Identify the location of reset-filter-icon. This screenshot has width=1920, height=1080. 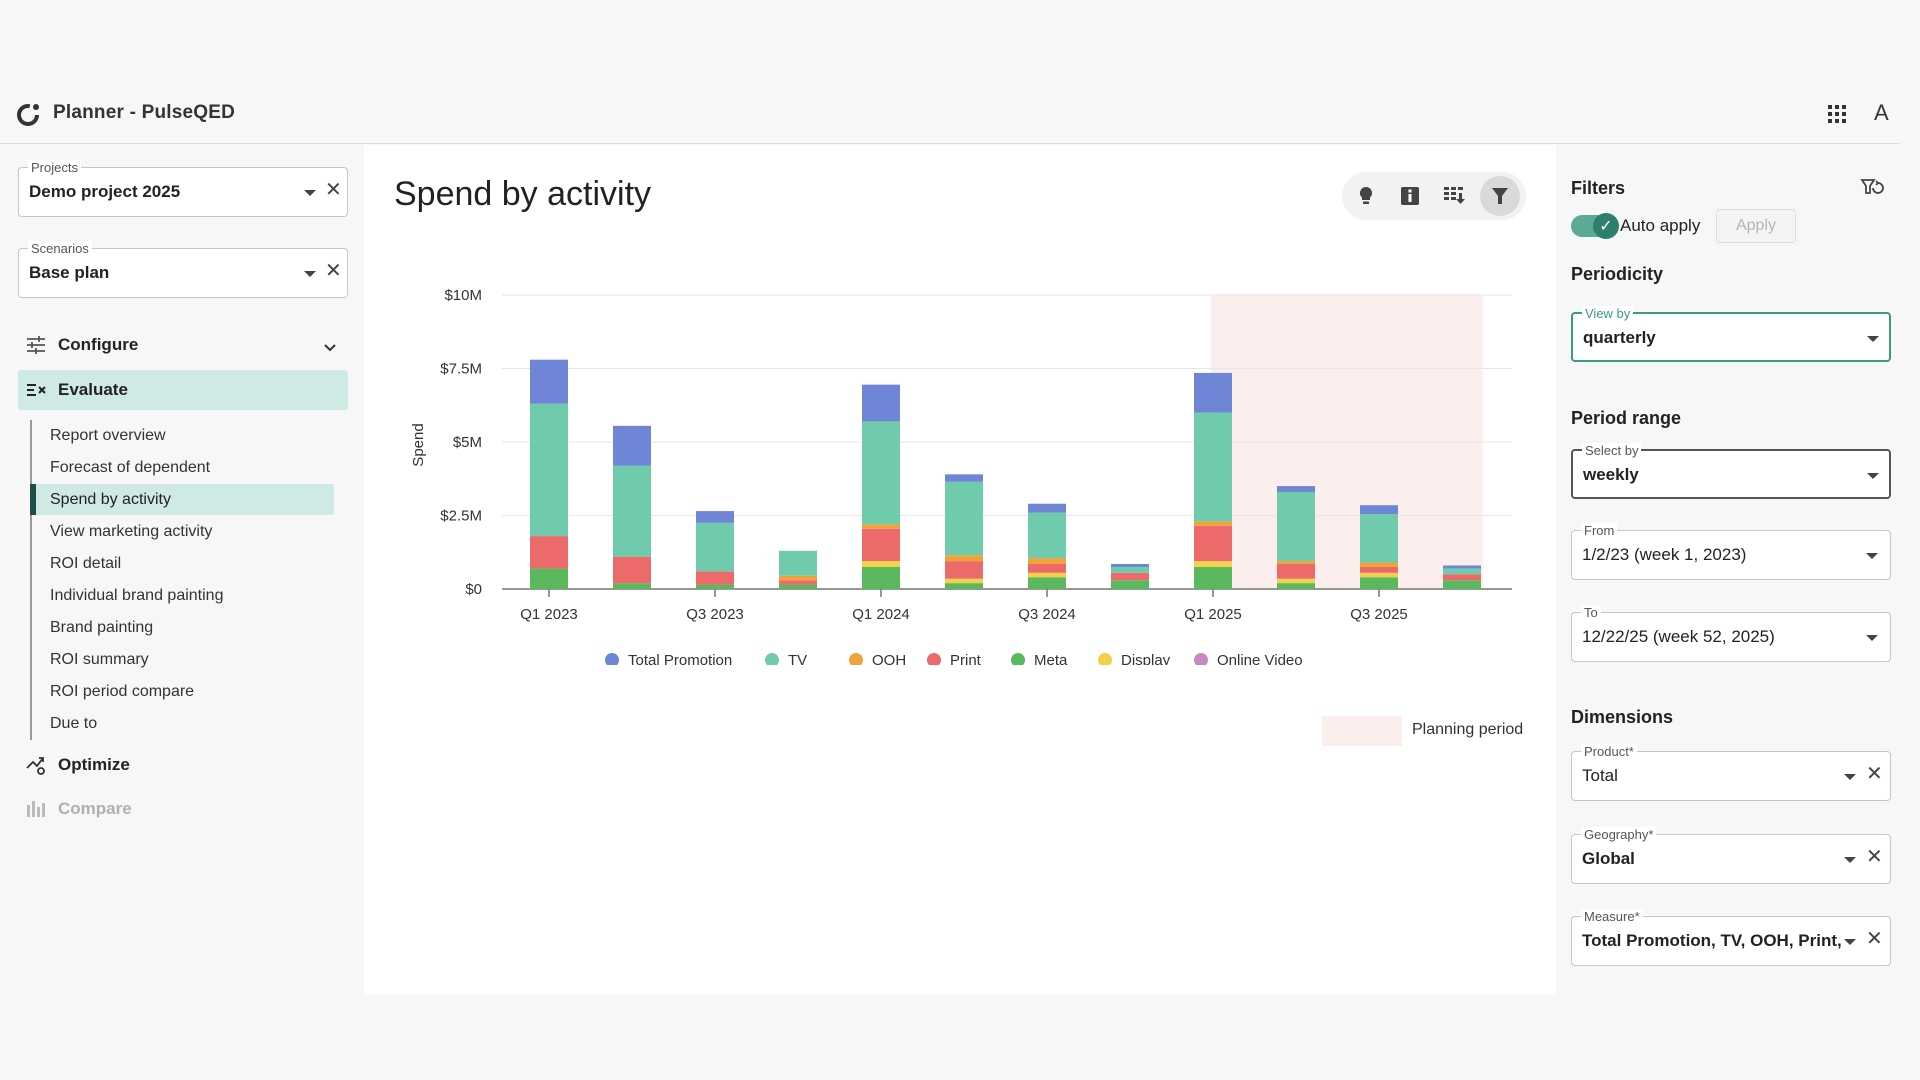
(1872, 188).